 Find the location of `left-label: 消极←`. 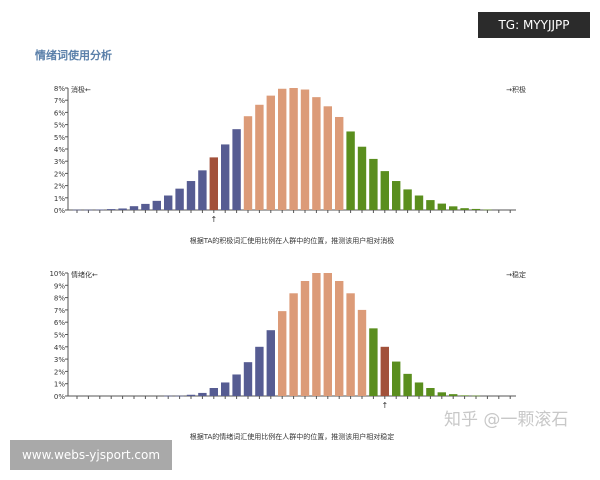

left-label: 消极← is located at coordinates (81, 89).